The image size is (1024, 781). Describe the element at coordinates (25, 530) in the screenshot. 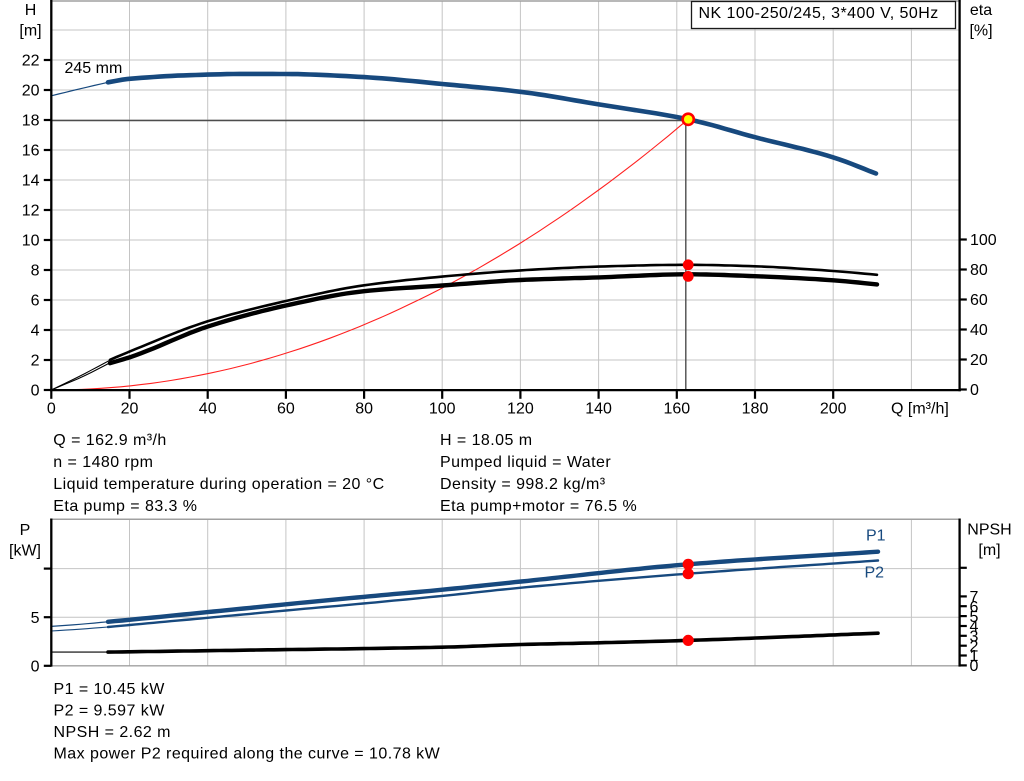

I see `svg-text: P` at that location.